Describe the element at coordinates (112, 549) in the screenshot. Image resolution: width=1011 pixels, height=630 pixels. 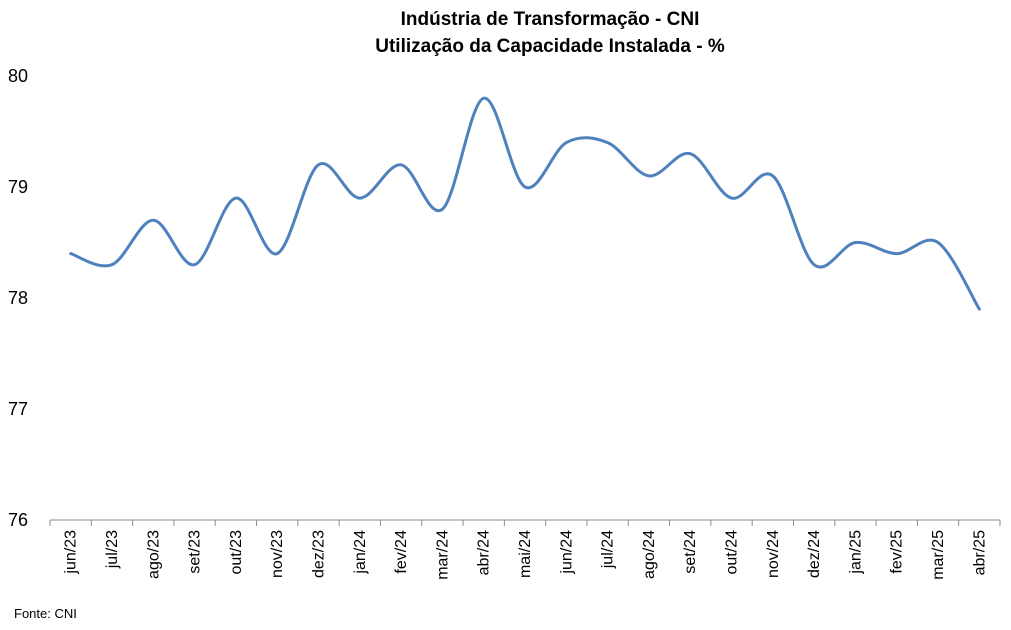
I see `x-tick-label: jul/23` at that location.